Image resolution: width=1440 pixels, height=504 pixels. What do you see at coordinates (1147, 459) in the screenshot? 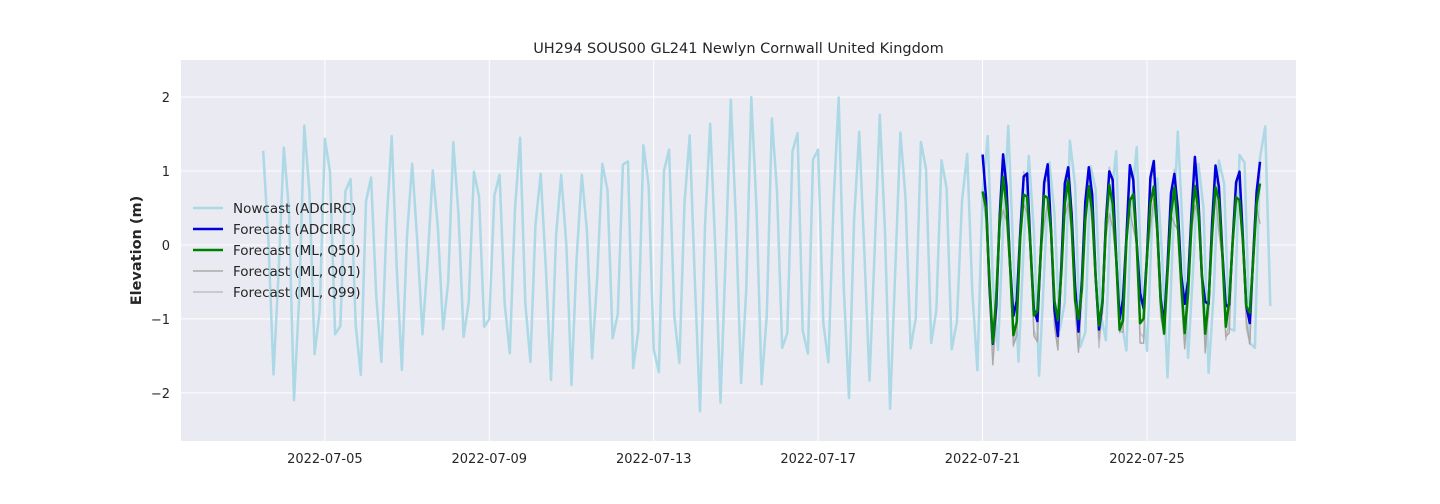
I see `x-tick-label: 2022-07-25` at bounding box center [1147, 459].